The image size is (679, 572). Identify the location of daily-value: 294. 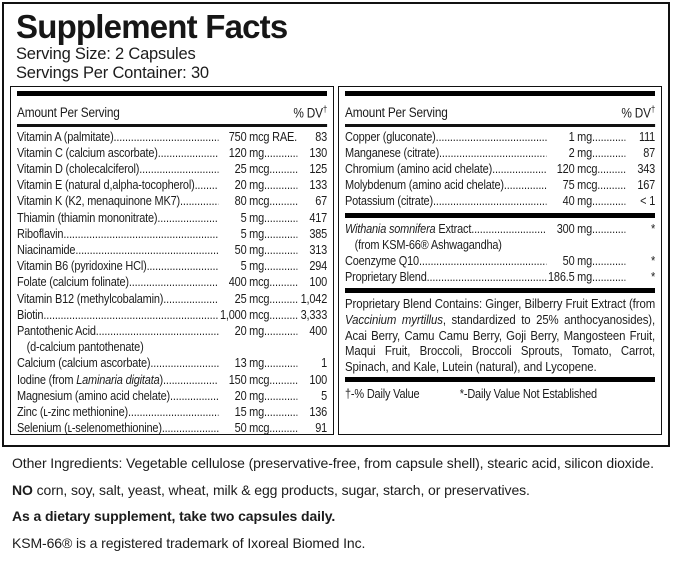
(318, 266).